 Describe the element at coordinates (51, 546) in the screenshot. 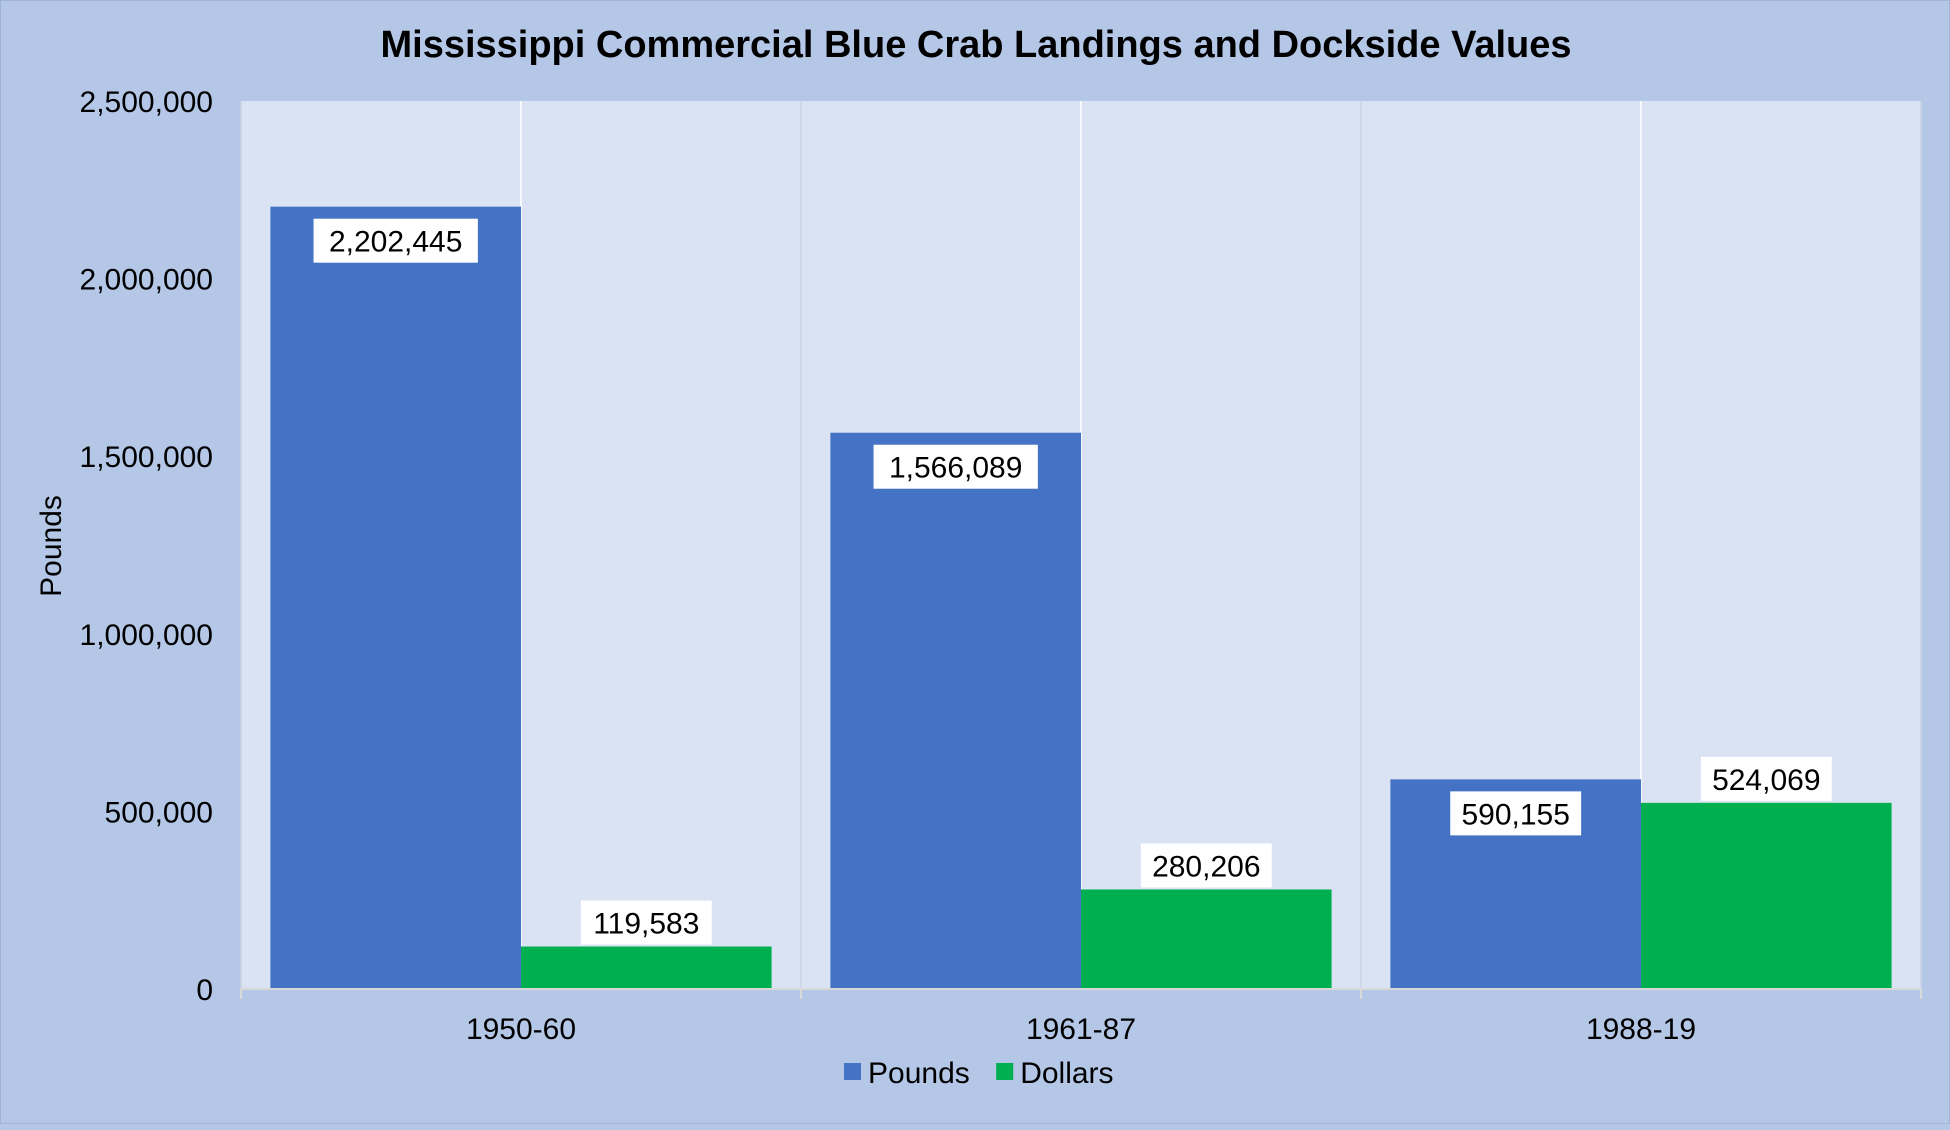

I see `y-axis-title: Pounds` at that location.